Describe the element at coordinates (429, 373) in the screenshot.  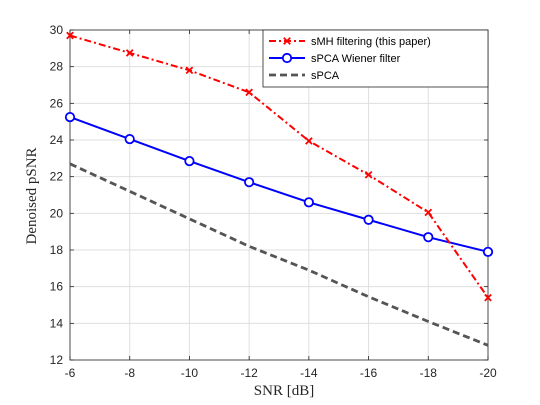
I see `x-tick-label: -18` at that location.